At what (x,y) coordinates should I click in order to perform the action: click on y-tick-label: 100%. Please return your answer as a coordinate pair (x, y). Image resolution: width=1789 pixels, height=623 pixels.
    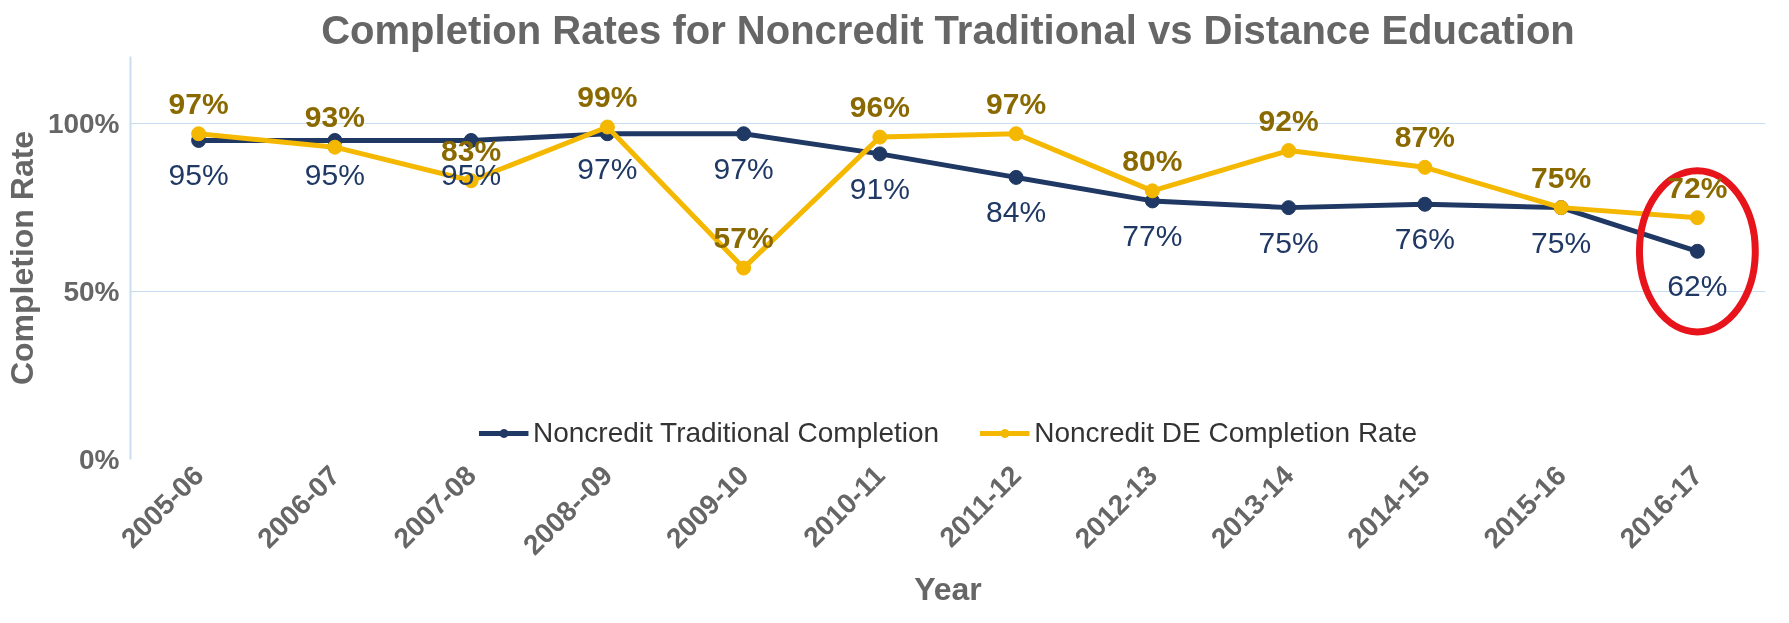
    Looking at the image, I should click on (83, 124).